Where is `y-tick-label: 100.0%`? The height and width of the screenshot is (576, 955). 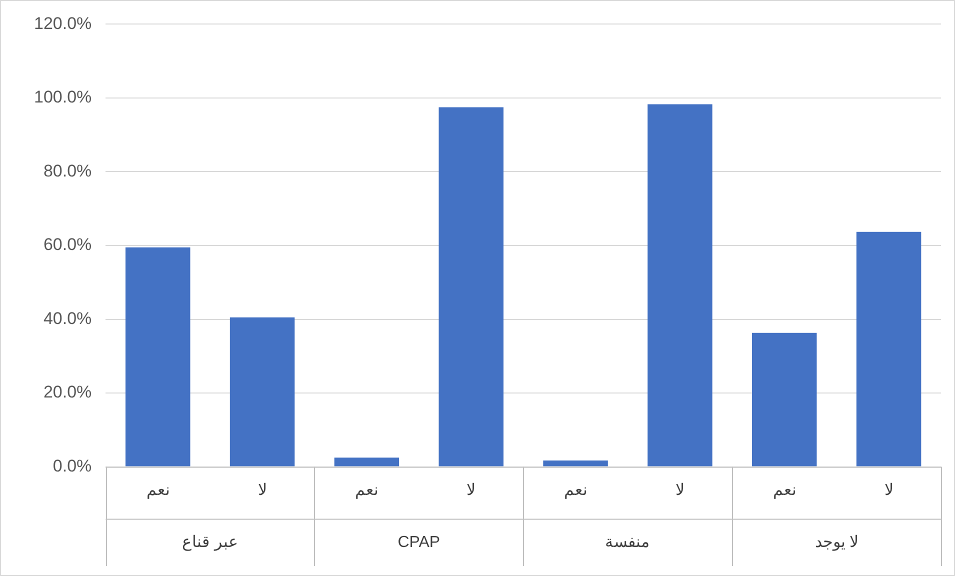
y-tick-label: 100.0% is located at coordinates (63, 97).